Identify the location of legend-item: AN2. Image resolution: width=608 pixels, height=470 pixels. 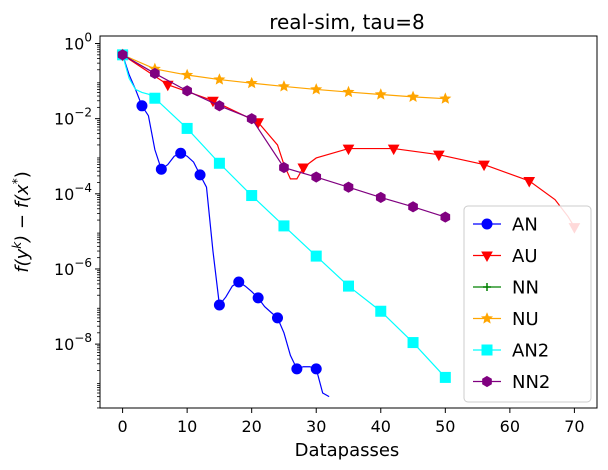
(511, 351).